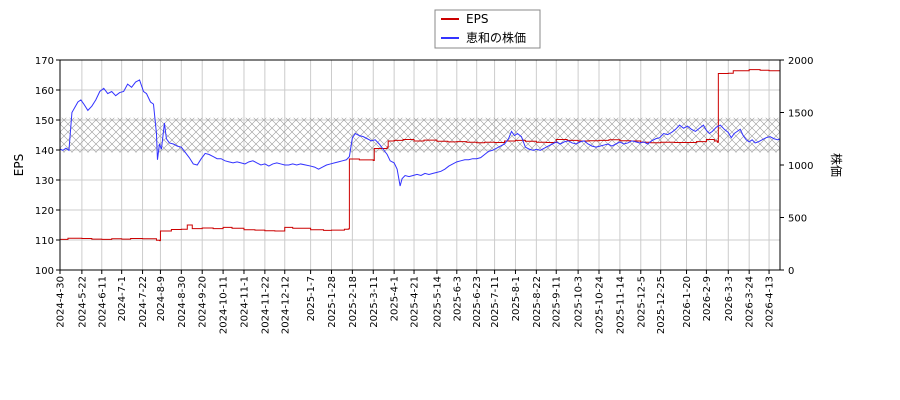 The height and width of the screenshot is (400, 900). I want to click on x-tick-label: 2025-11-14, so click(620, 305).